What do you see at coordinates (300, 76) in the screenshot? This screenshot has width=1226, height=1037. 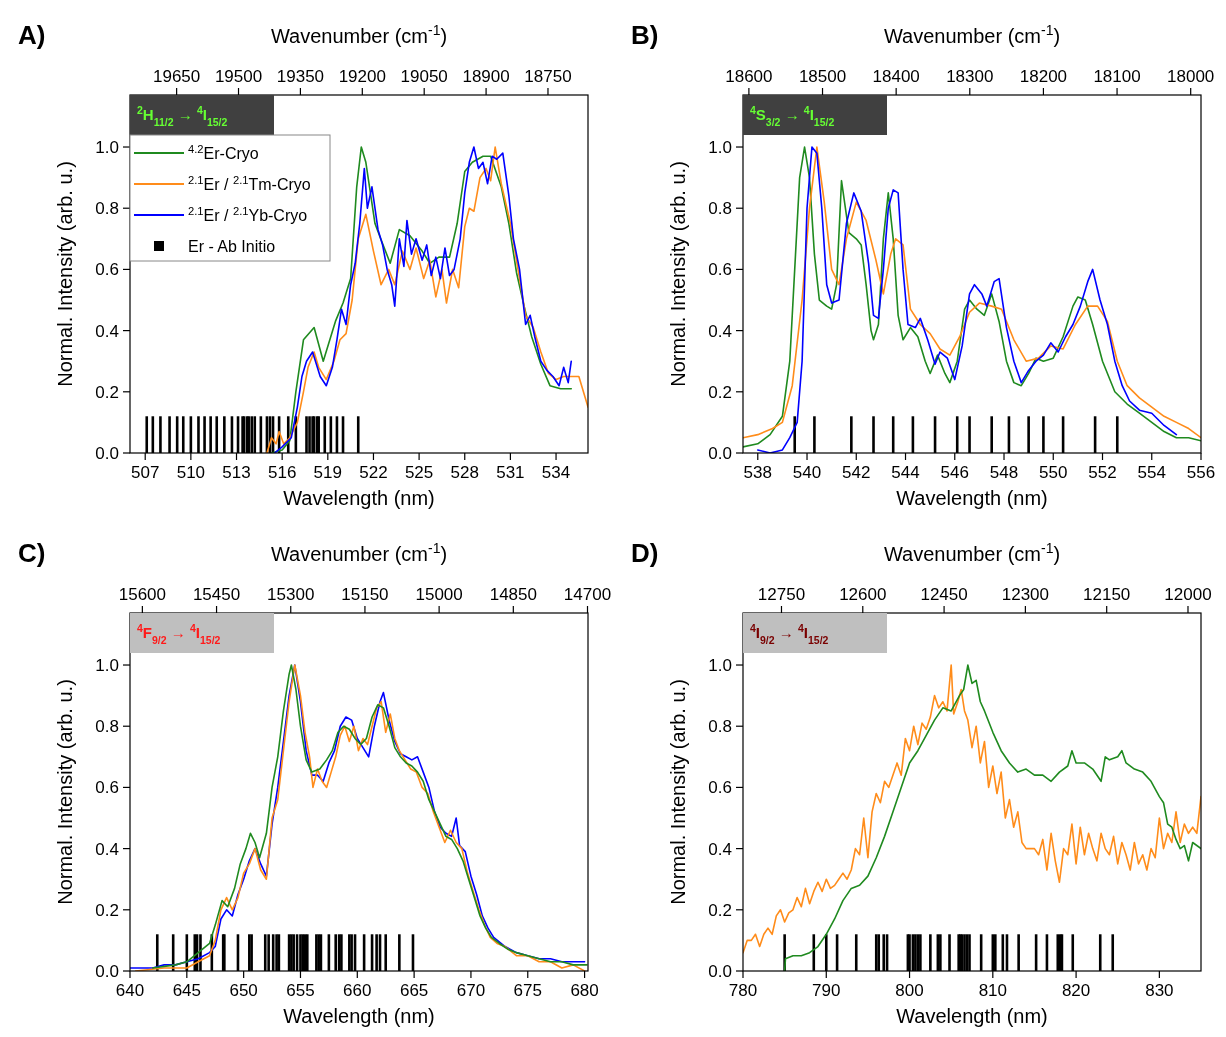 I see `x2-tick-label: 19350` at bounding box center [300, 76].